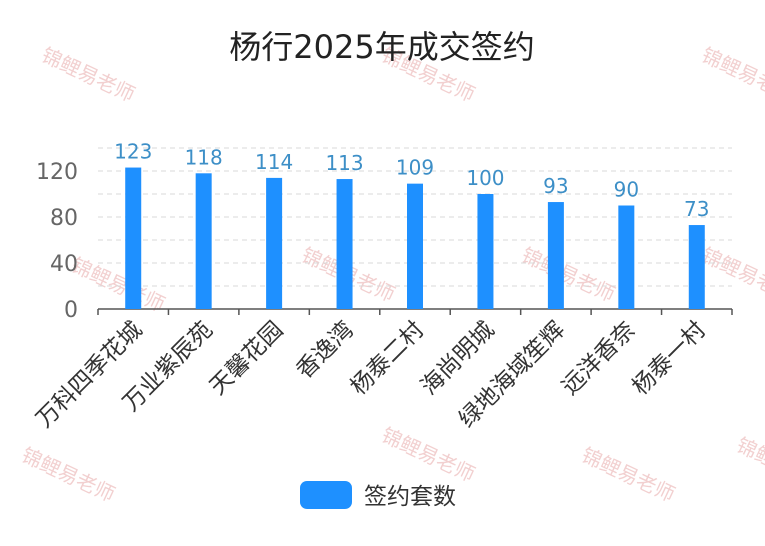  What do you see at coordinates (598, 358) in the screenshot?
I see `x-tick-label: 远洋香奈` at bounding box center [598, 358].